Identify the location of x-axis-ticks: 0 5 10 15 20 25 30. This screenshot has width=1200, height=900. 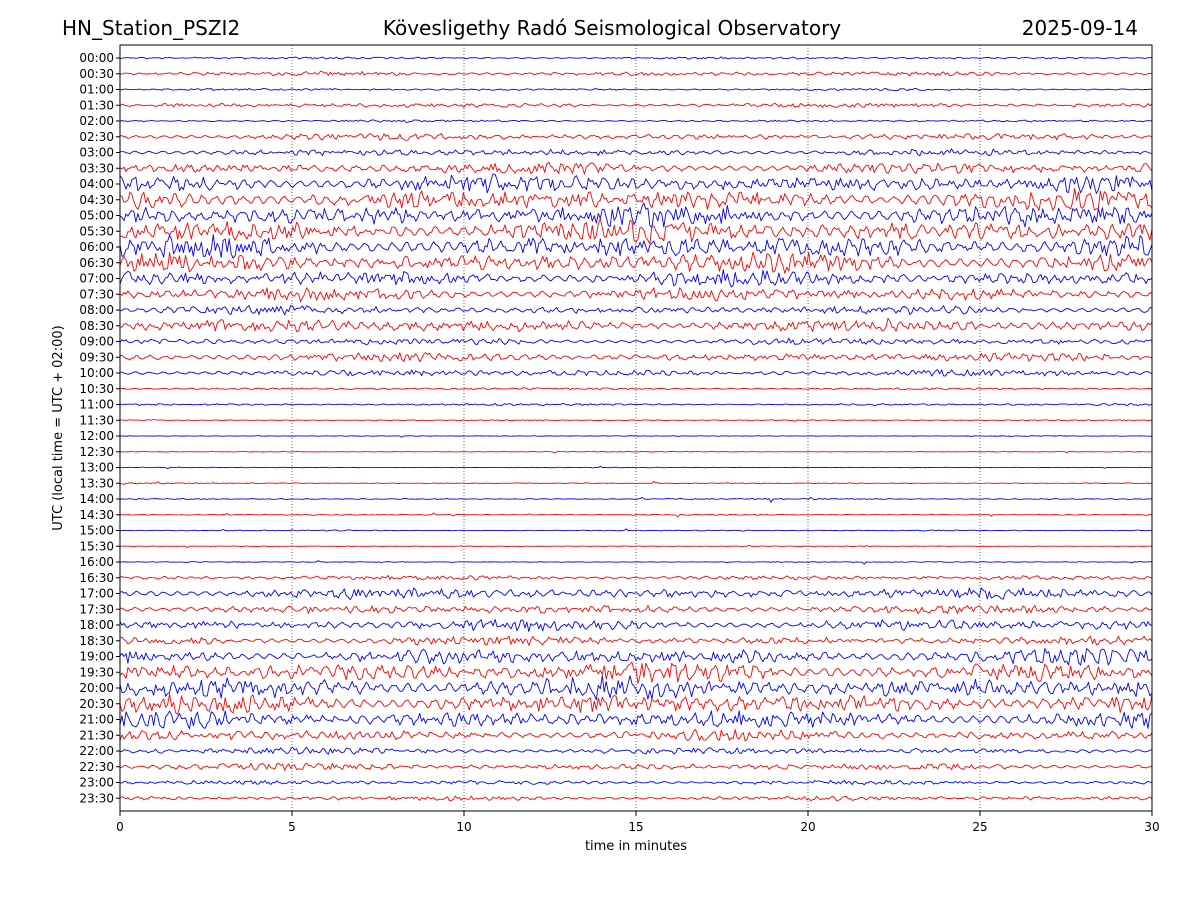
(638, 822).